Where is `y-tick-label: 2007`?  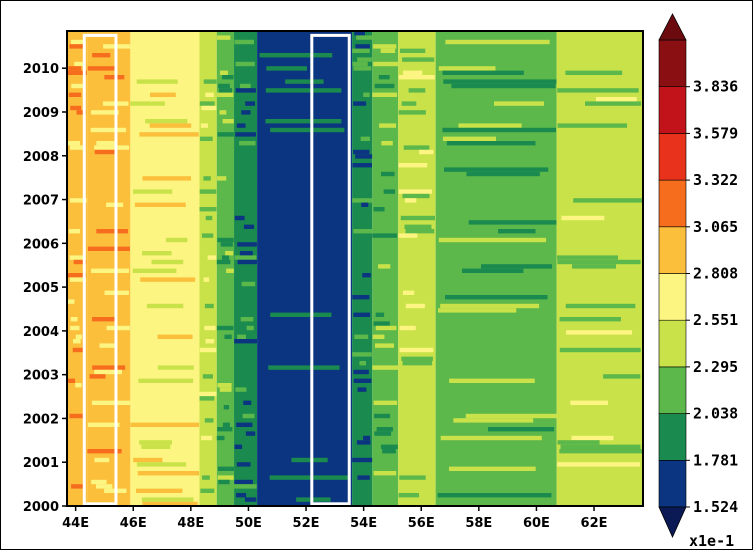
y-tick-label: 2007 is located at coordinates (41, 201).